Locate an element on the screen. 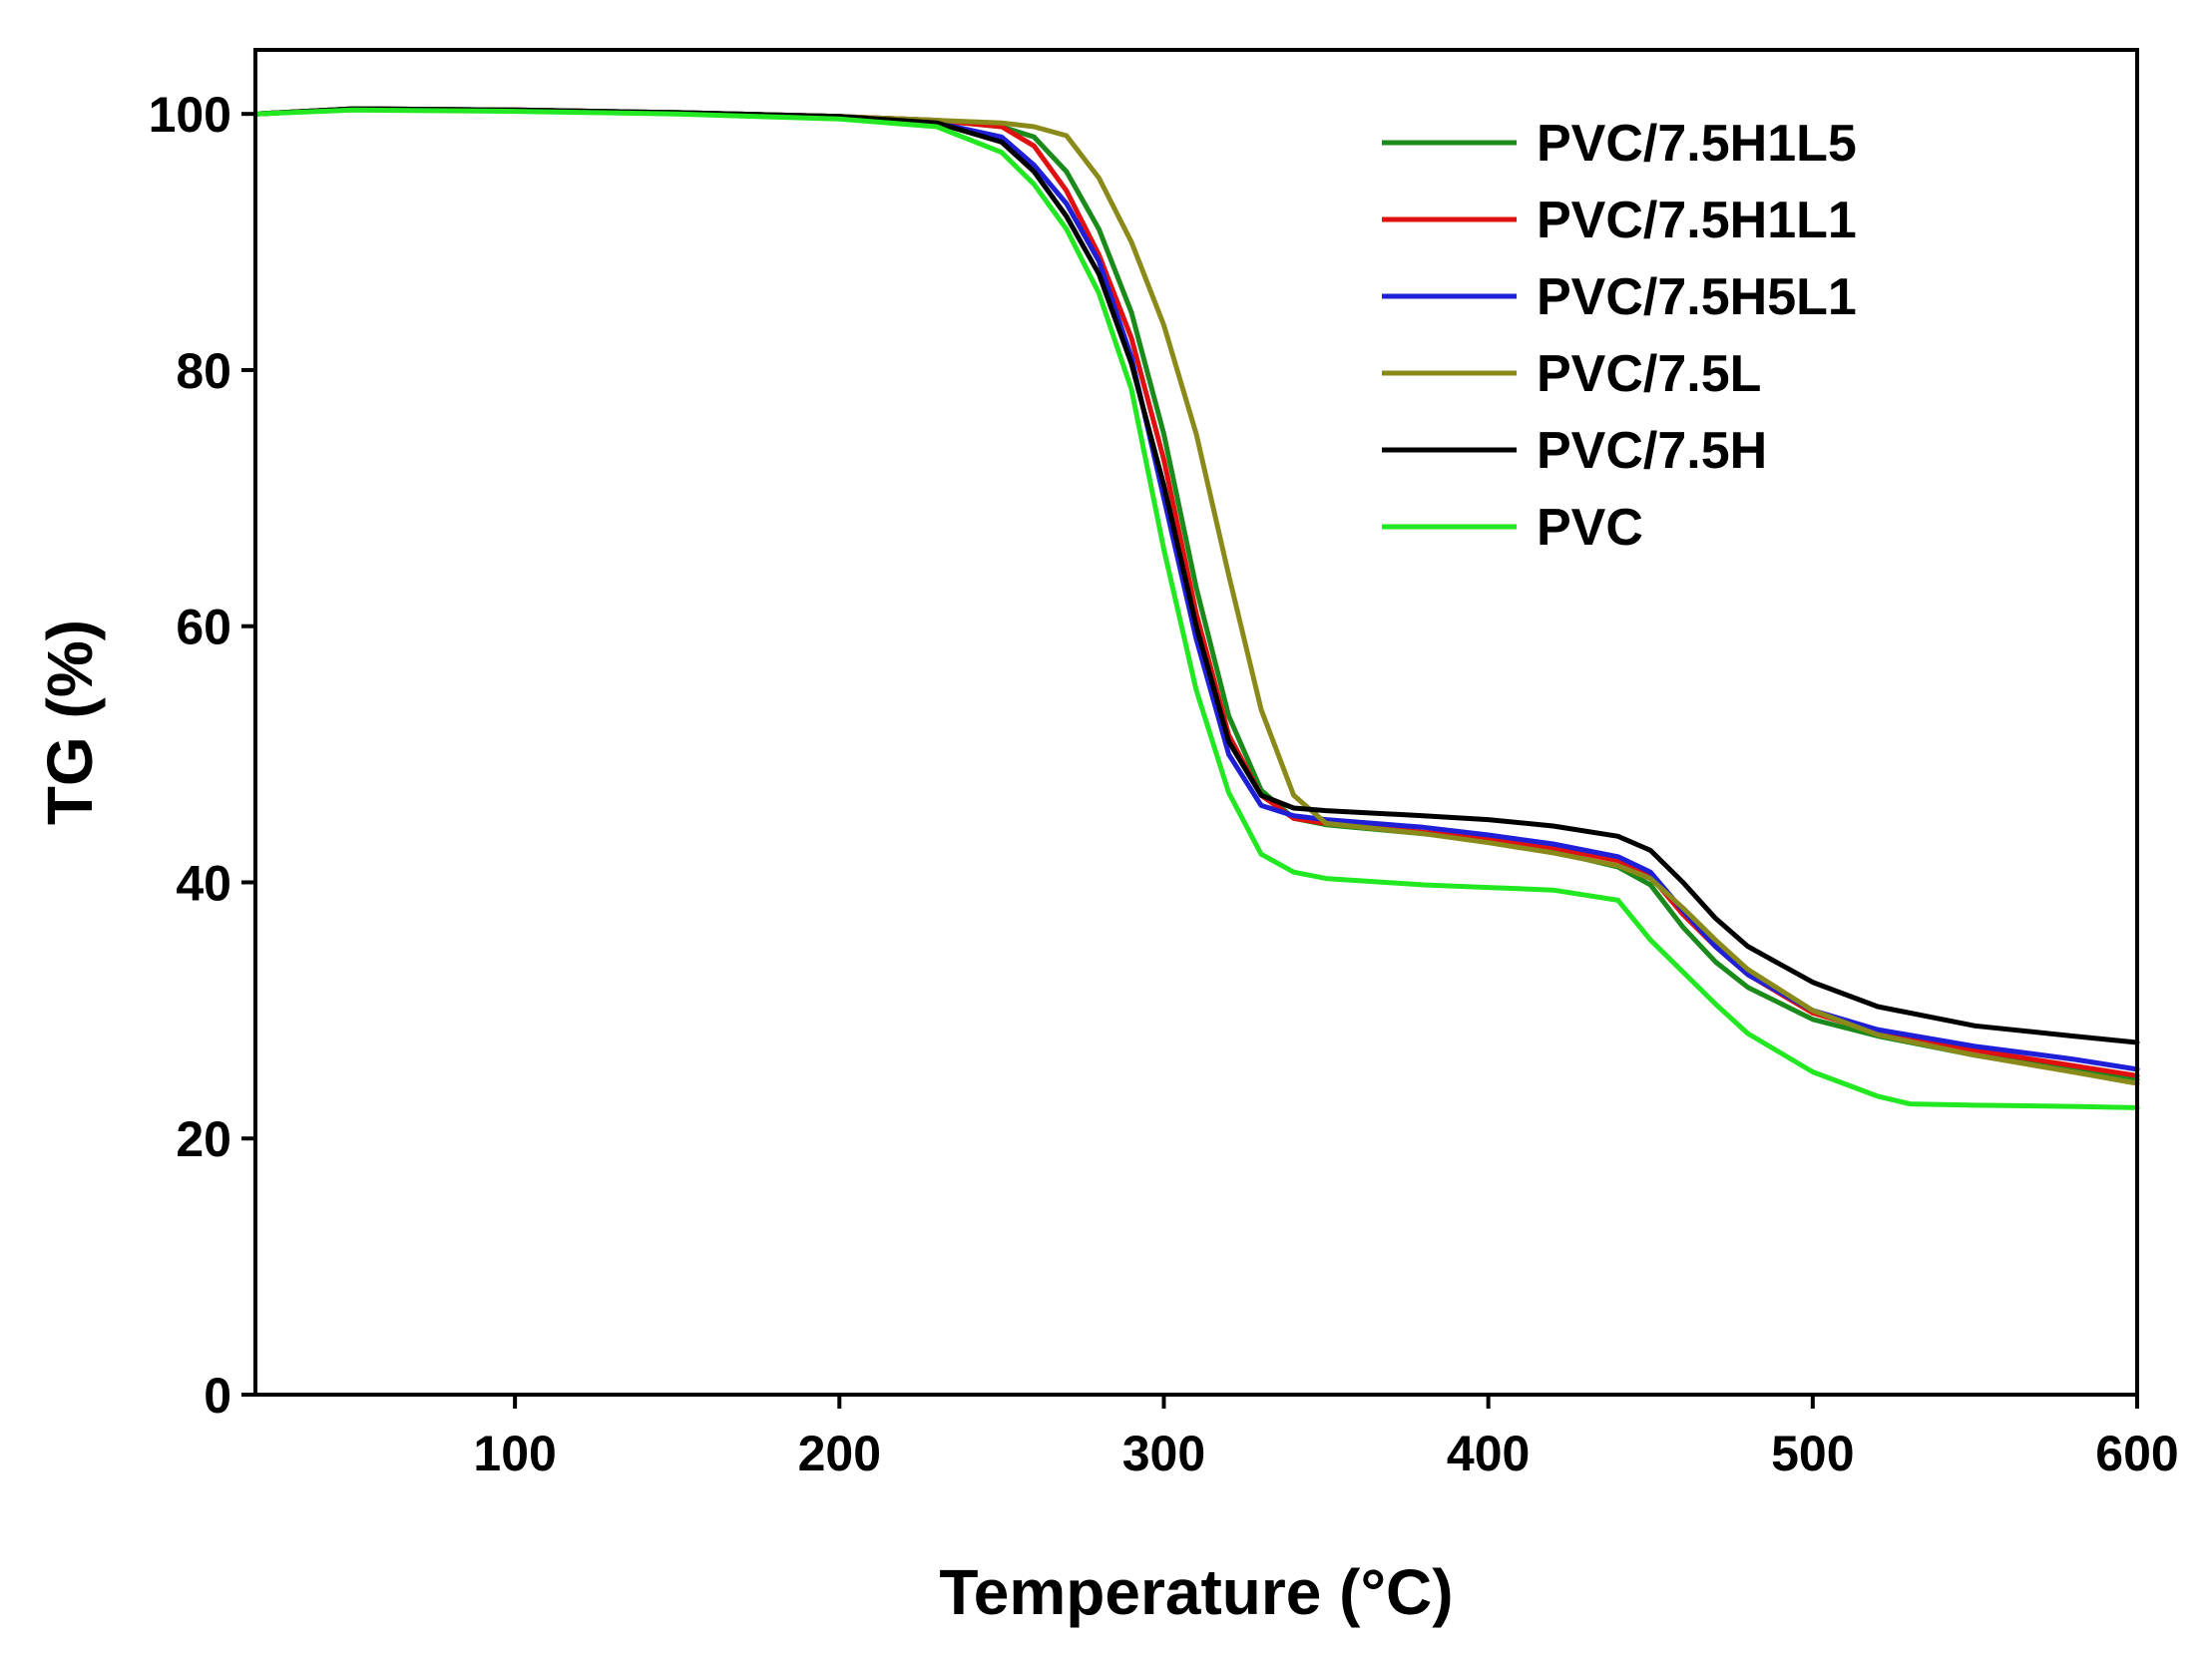 The width and height of the screenshot is (2212, 1659). y-axis-title: TG (%) is located at coordinates (70, 722).